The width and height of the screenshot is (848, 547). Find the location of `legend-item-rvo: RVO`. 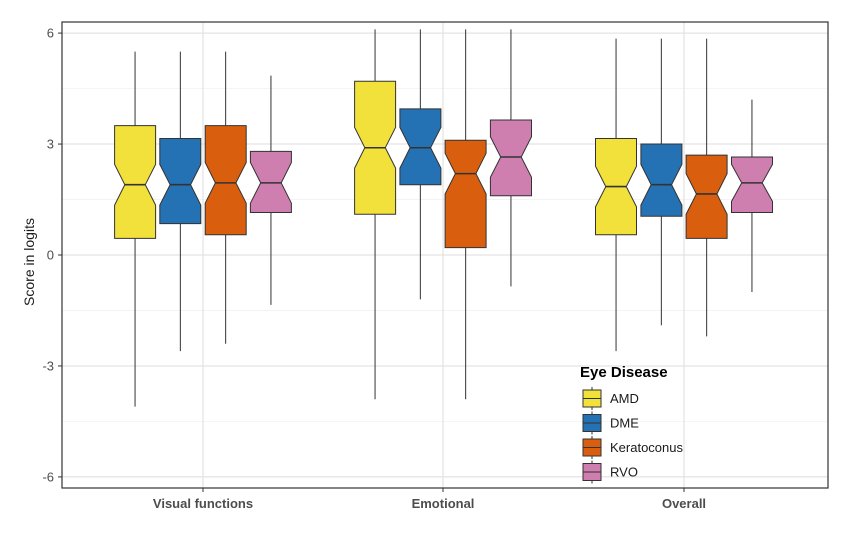

legend-item-rvo: RVO is located at coordinates (610, 472).